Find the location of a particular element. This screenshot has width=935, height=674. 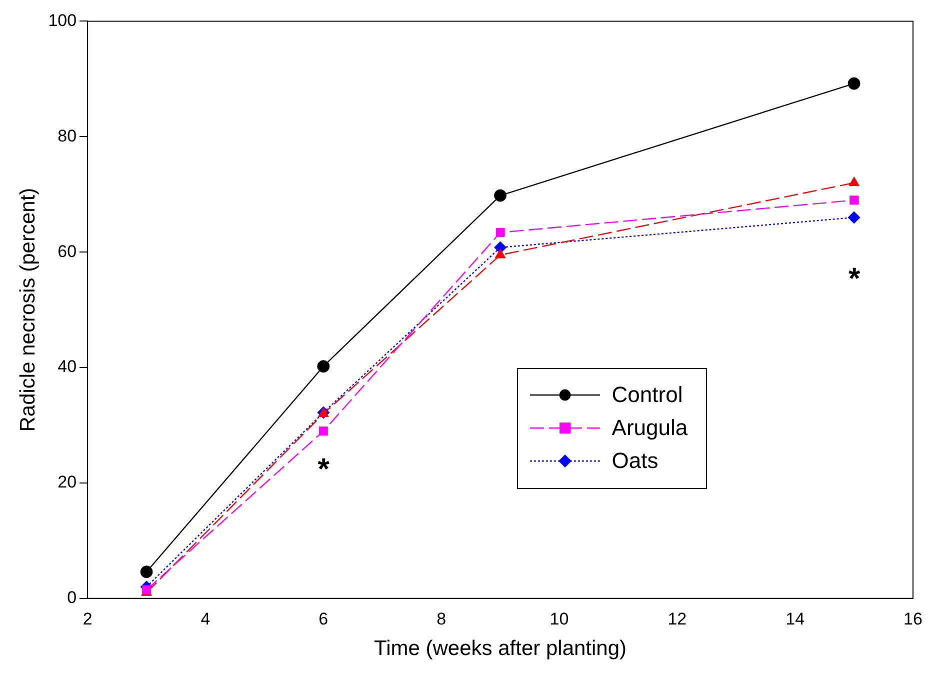

x-tick-label: 6 is located at coordinates (323, 618).